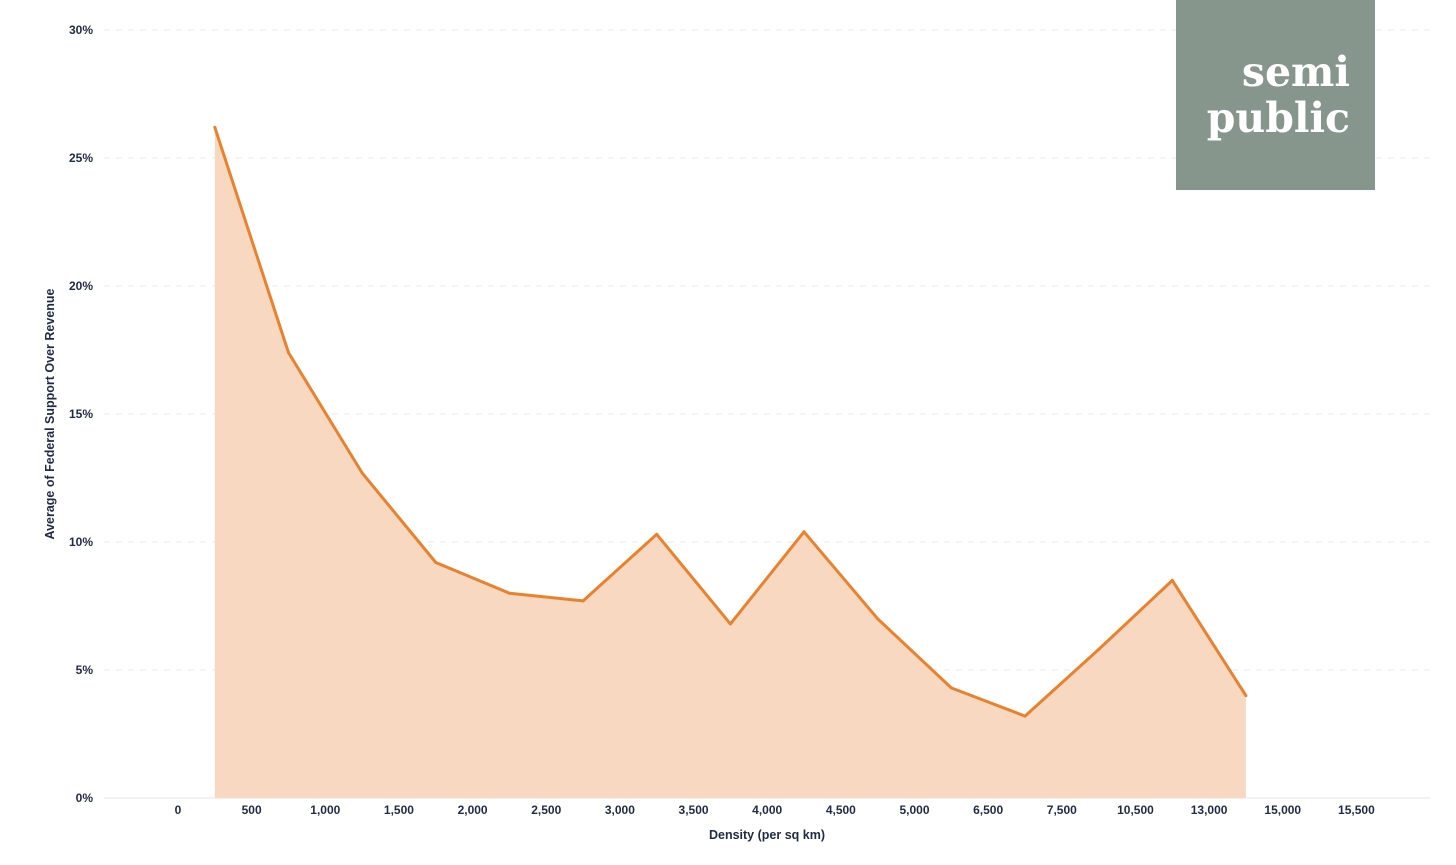 The width and height of the screenshot is (1456, 865). I want to click on y-tick-label: 15%, so click(81, 414).